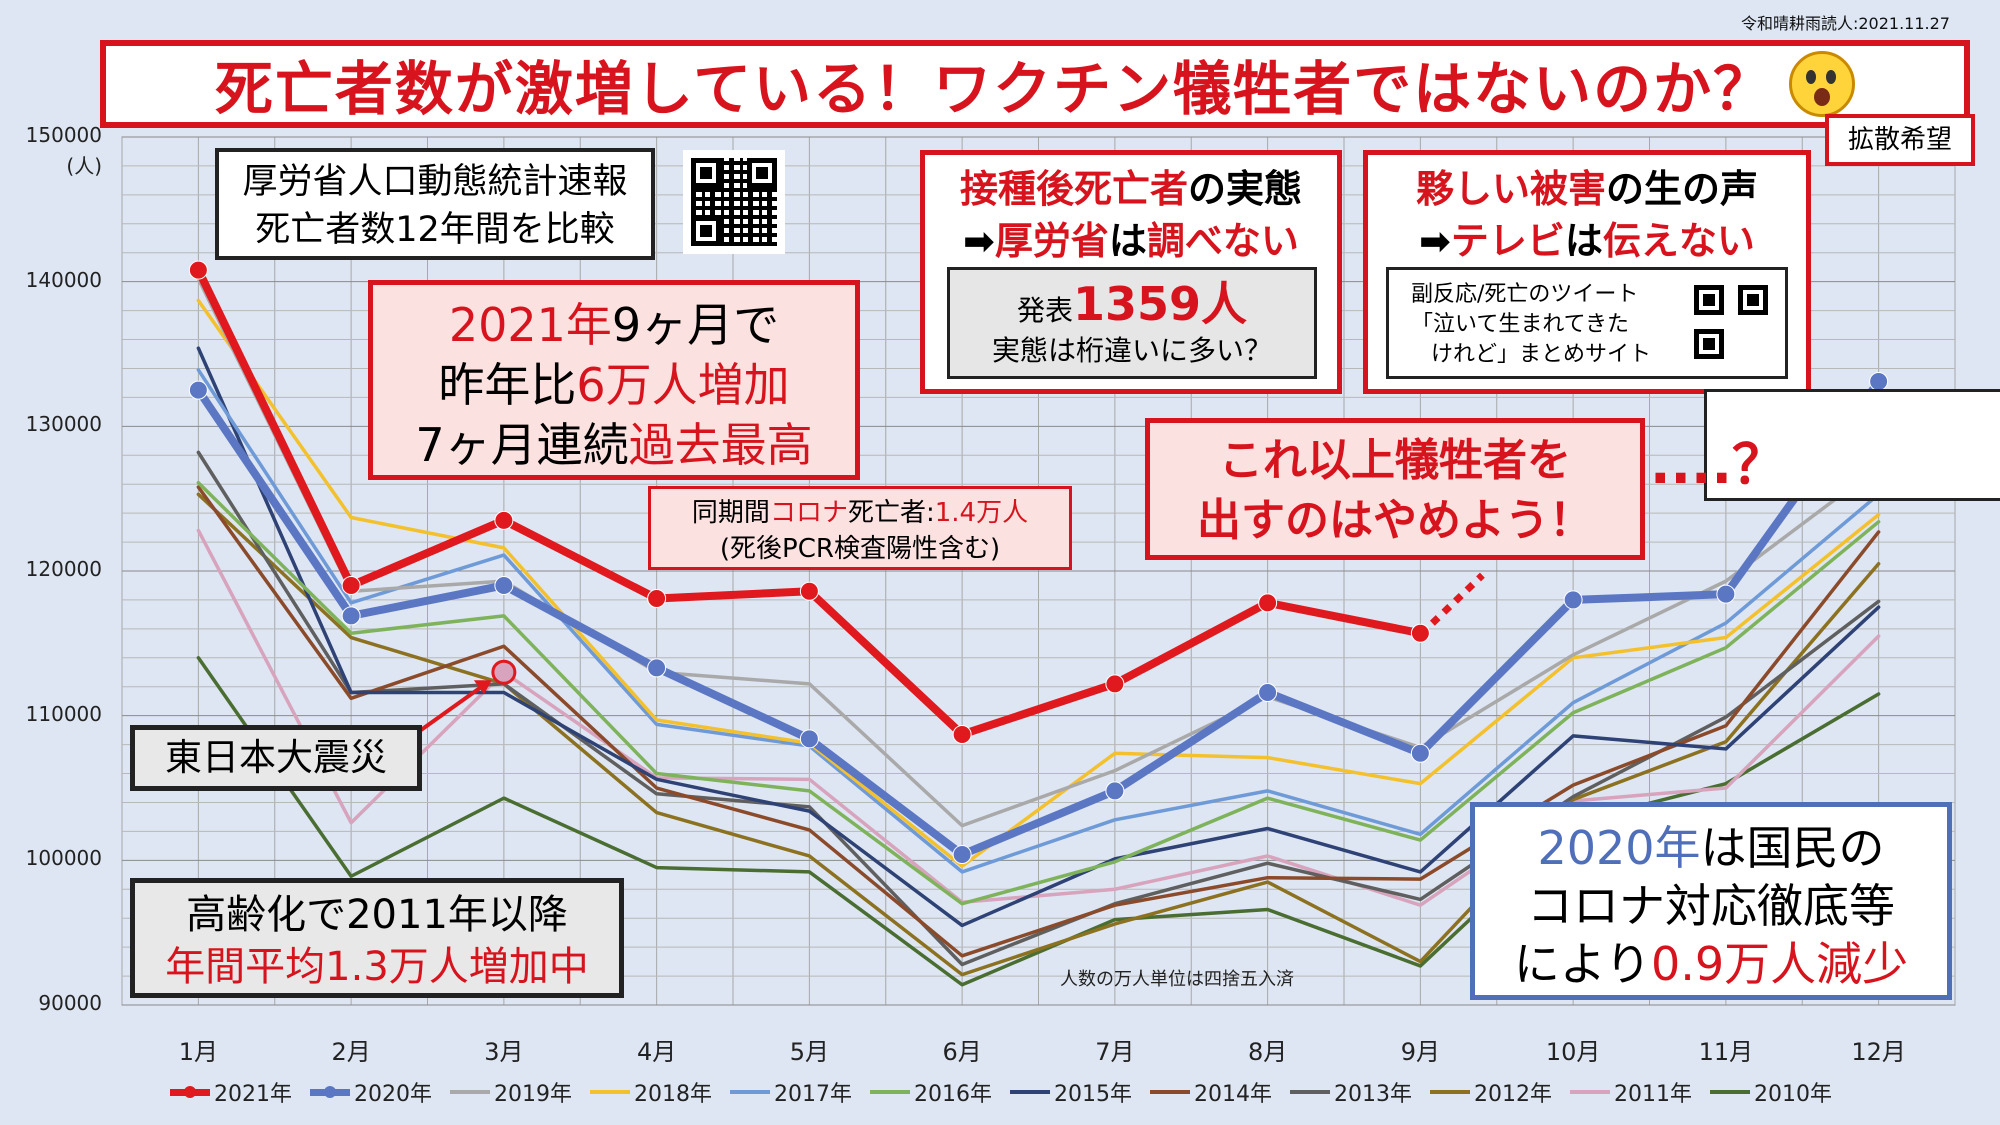 The image size is (2000, 1125). What do you see at coordinates (1587, 323) in the screenshot?
I see `harm-inner-box: 副反応/死亡のツイート 「泣いて生まれてきた けれど」まとめサイト` at bounding box center [1587, 323].